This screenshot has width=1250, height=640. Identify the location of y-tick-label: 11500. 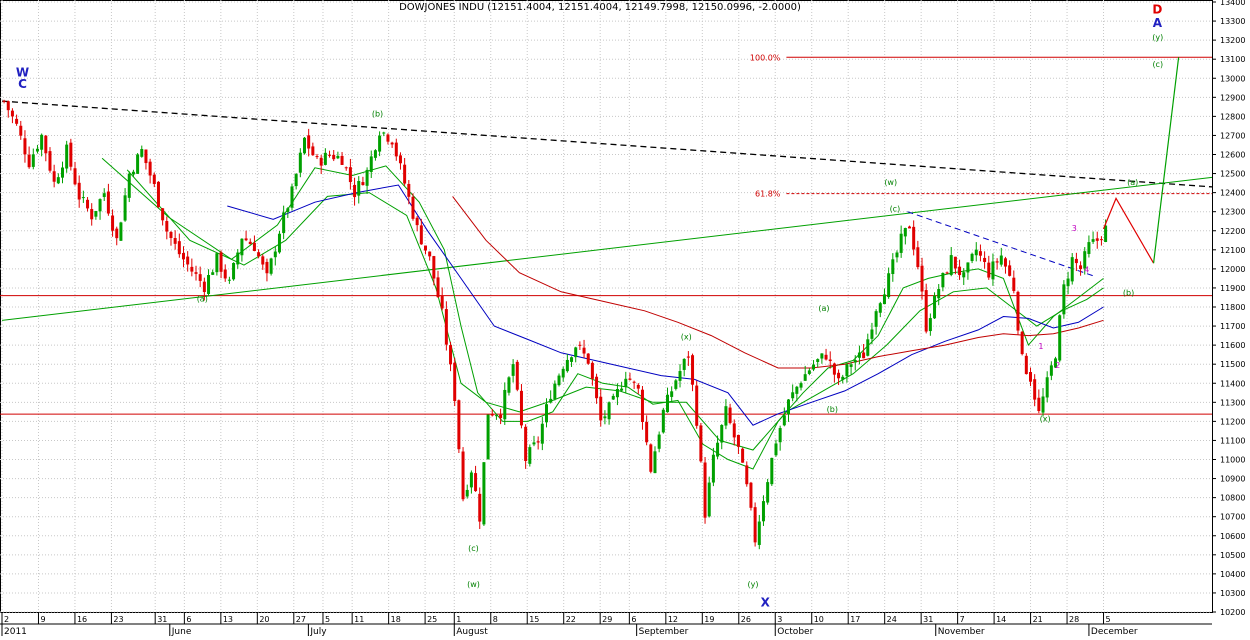
(1232, 364).